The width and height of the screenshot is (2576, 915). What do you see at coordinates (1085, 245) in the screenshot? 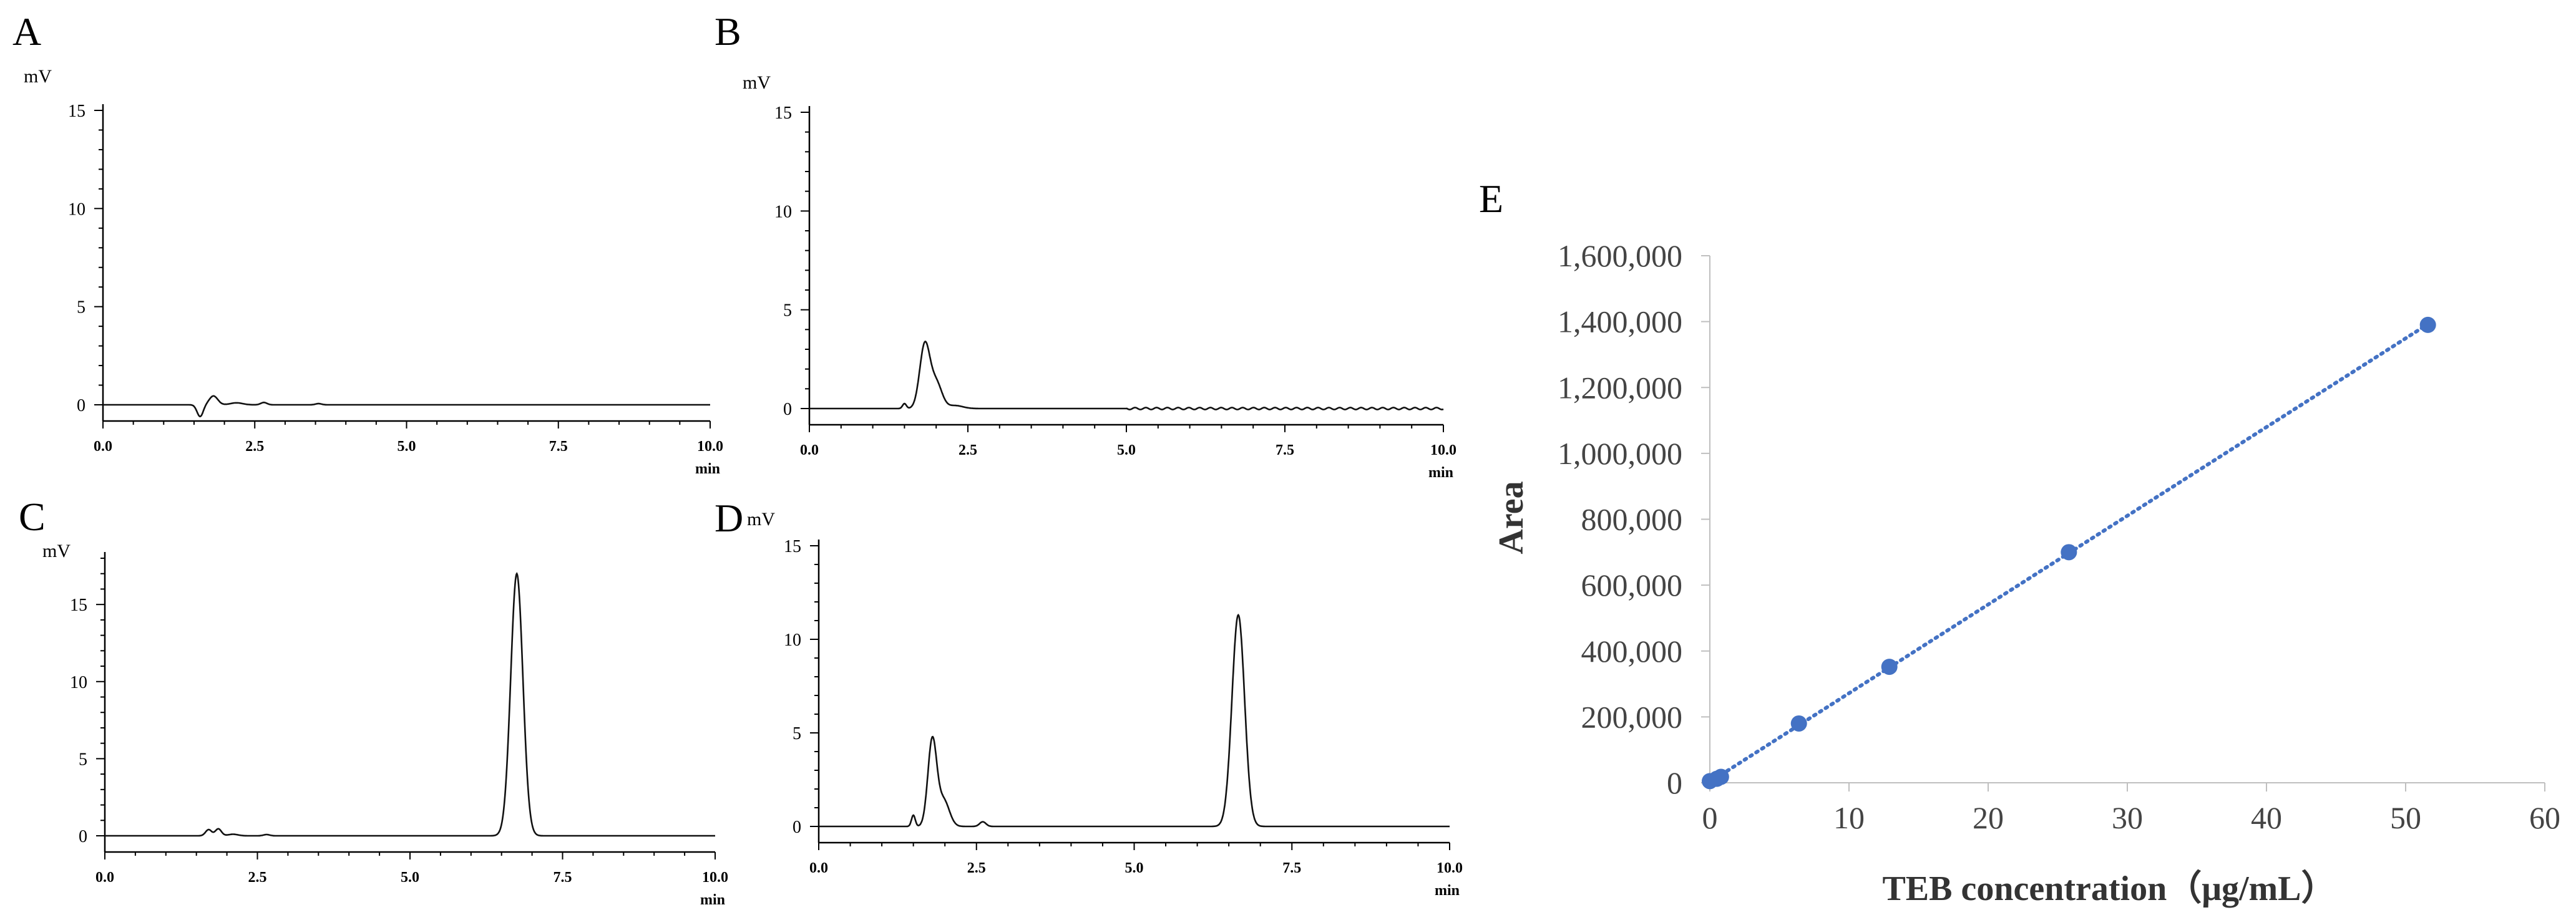
I see `chromatogram-panel-b: BmV 0 5 10 15 0.0 2.5 5.0 7.5 10.0 min` at bounding box center [1085, 245].